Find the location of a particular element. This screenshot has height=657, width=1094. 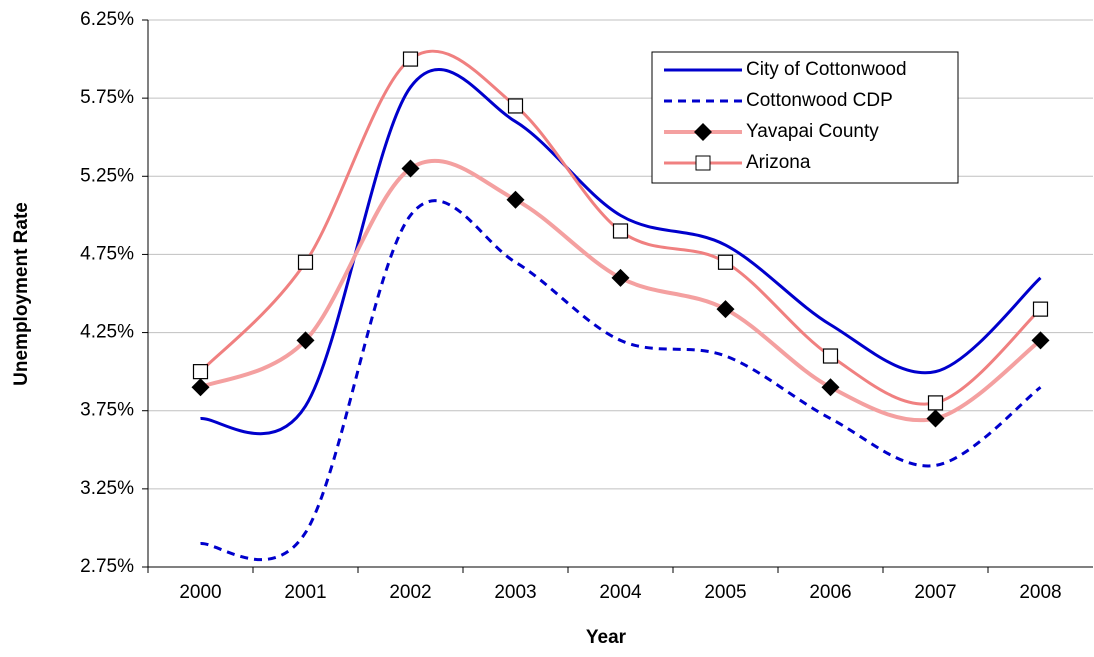

x-tick-label: 2006 is located at coordinates (830, 592).